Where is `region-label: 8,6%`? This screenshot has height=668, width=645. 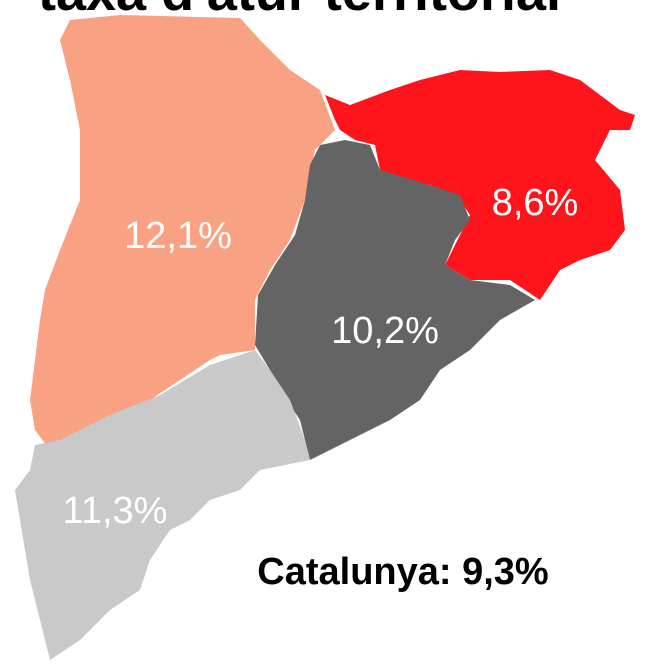
region-label: 8,6% is located at coordinates (535, 203).